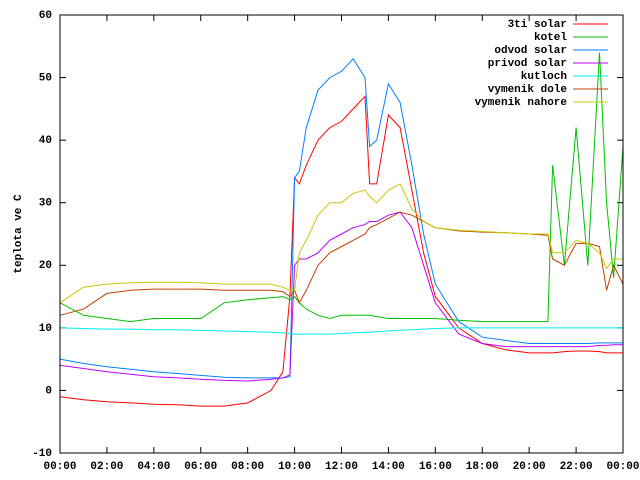 This screenshot has width=640, height=480. Describe the element at coordinates (521, 103) in the screenshot. I see `legend-label: vymenik nahore` at that location.